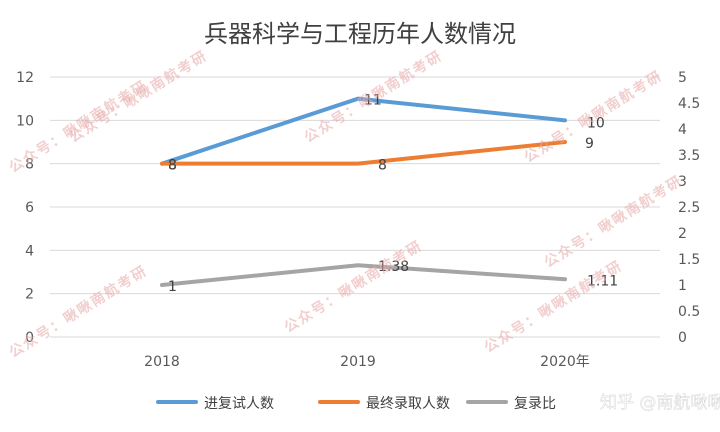 This screenshot has height=432, width=720. I want to click on right-tick-label: 1.5, so click(689, 260).